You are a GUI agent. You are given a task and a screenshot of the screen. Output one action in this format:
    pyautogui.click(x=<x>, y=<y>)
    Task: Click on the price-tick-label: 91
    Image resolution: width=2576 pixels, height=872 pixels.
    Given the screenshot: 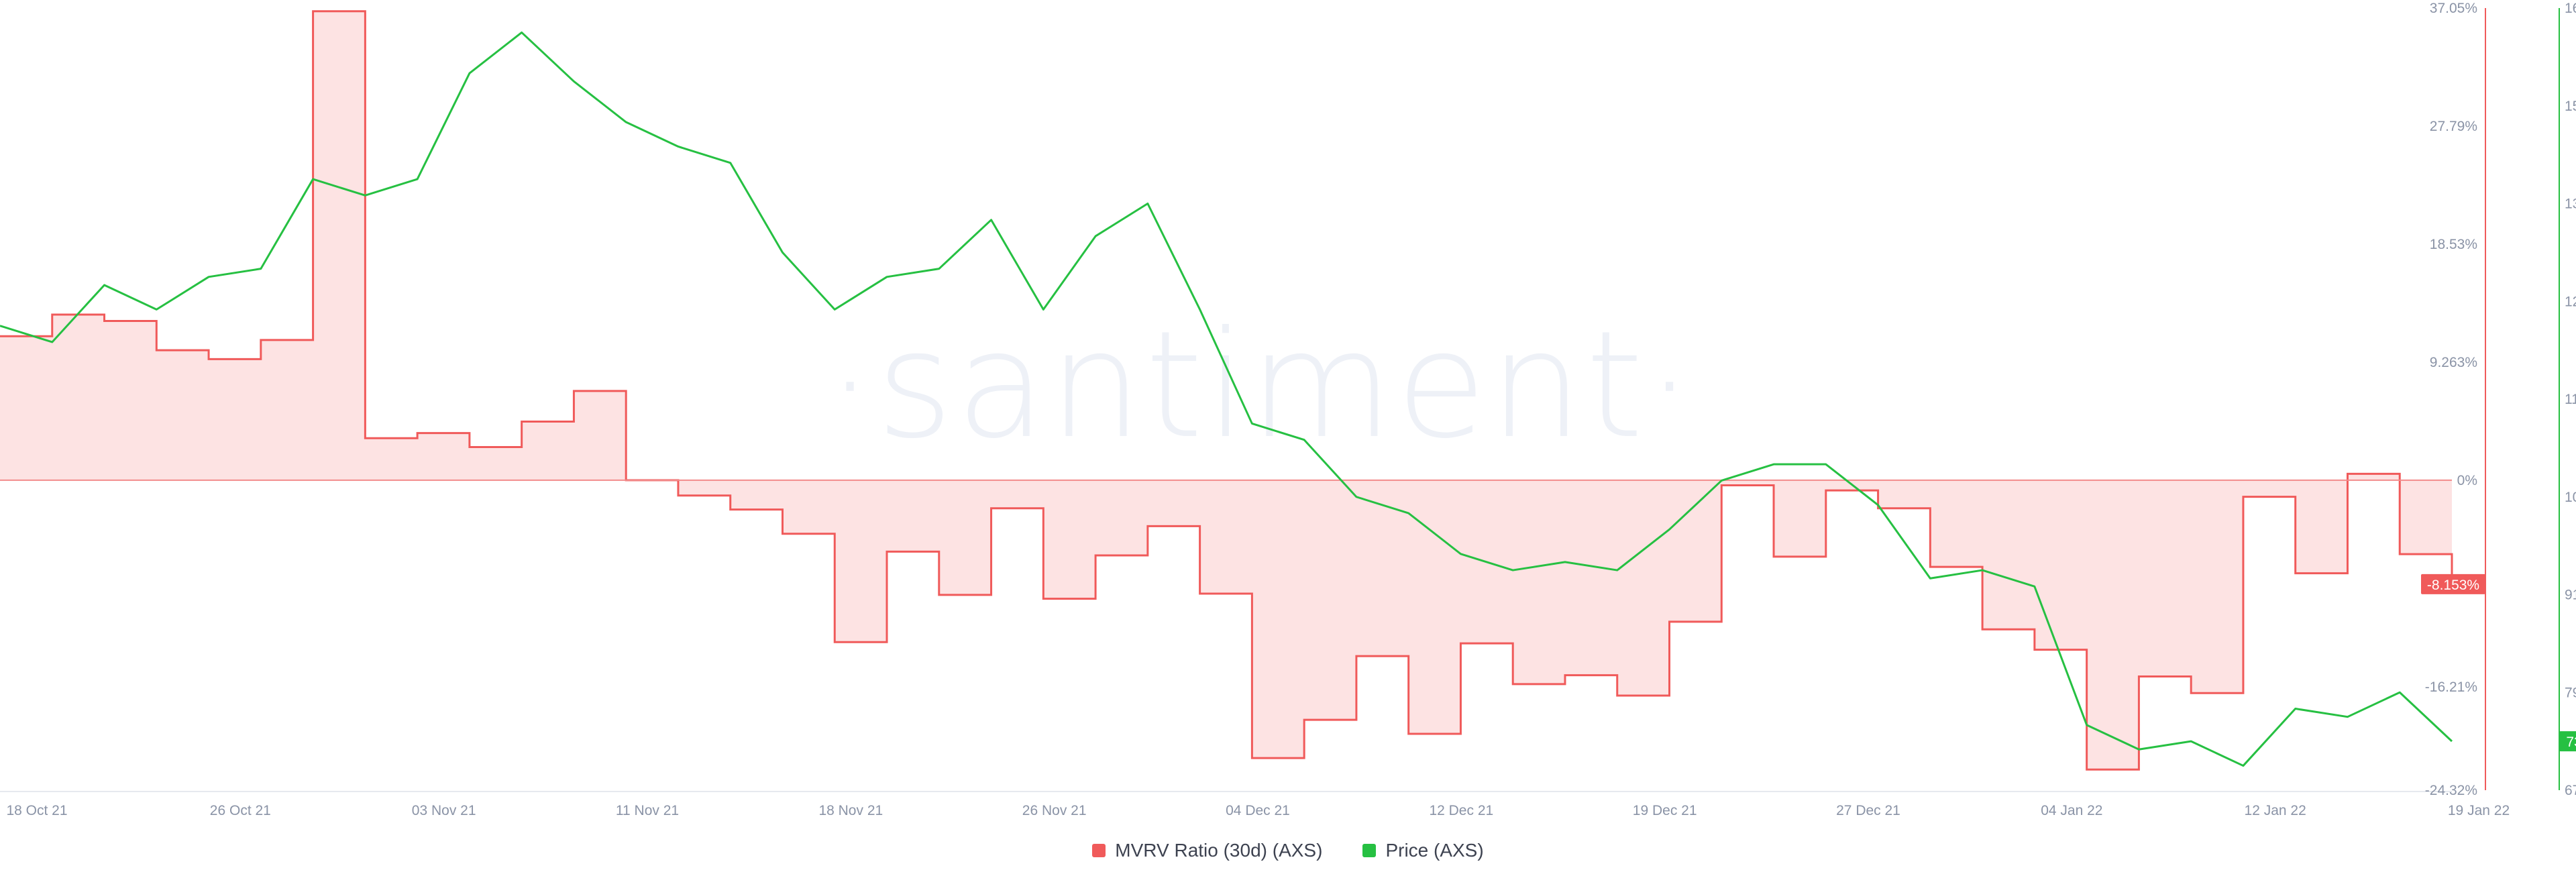 What is the action you would take?
    pyautogui.click(x=2570, y=595)
    